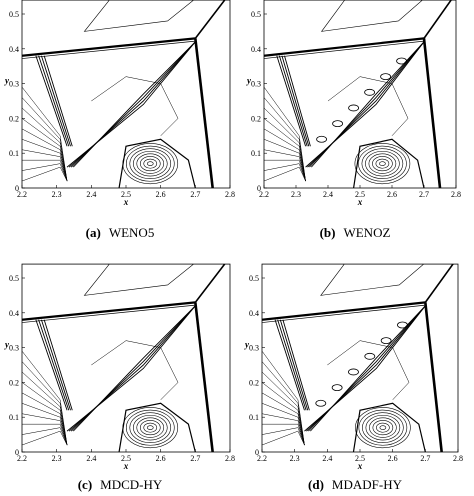 The height and width of the screenshot is (496, 474). I want to click on x-tick-label: 2.7, so click(195, 458).